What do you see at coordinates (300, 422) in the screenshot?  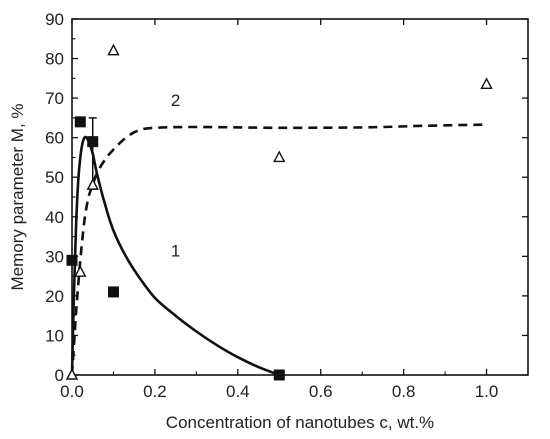 I see `x-axis-title: Concentration of nanotubes c, wt.%` at bounding box center [300, 422].